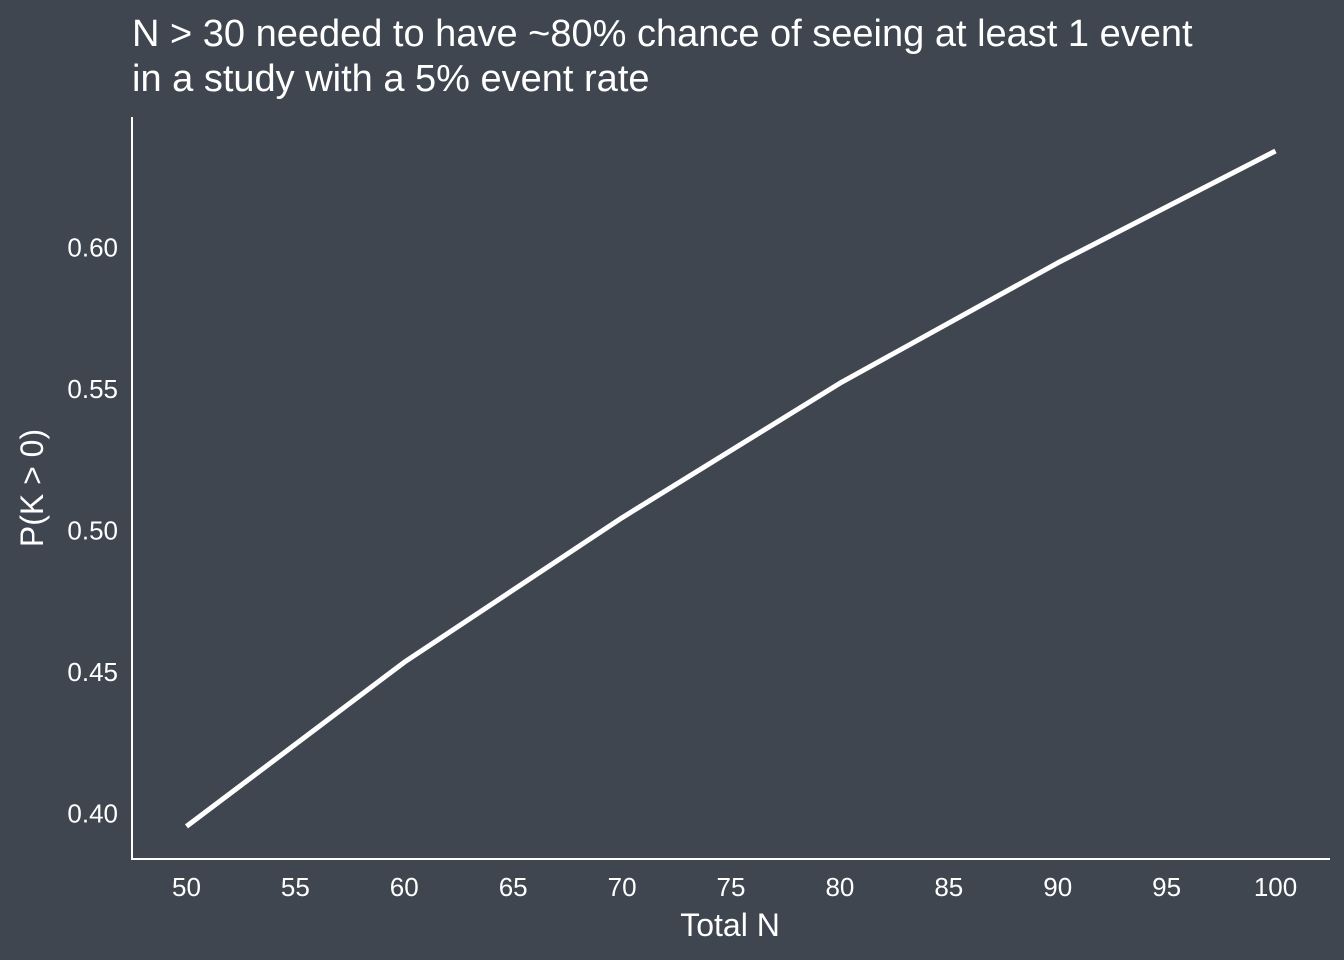  Describe the element at coordinates (404, 887) in the screenshot. I see `x-tick-label: 60` at that location.